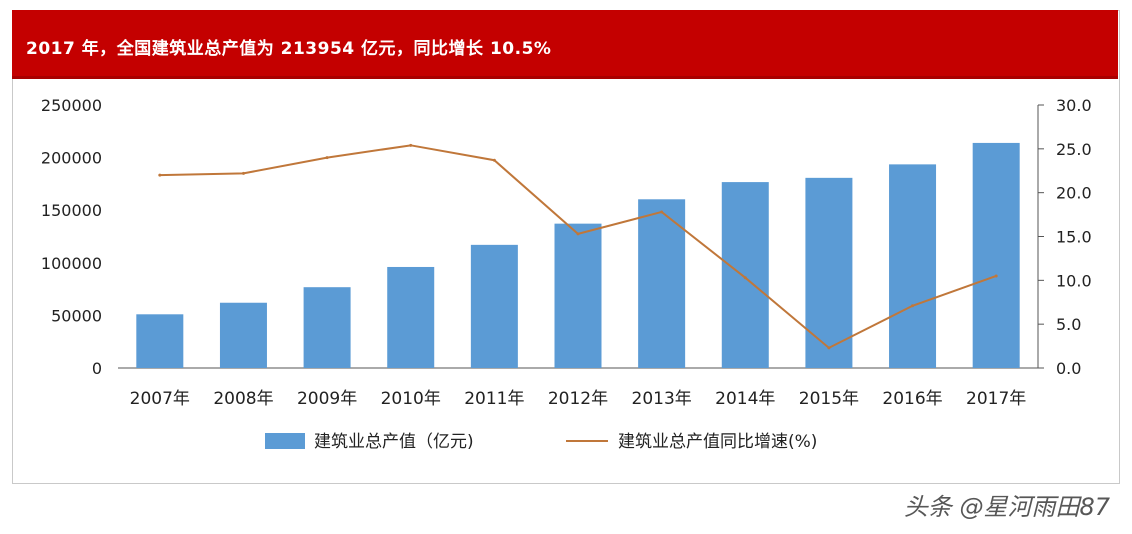  What do you see at coordinates (565, 44) in the screenshot?
I see `title-banner` at bounding box center [565, 44].